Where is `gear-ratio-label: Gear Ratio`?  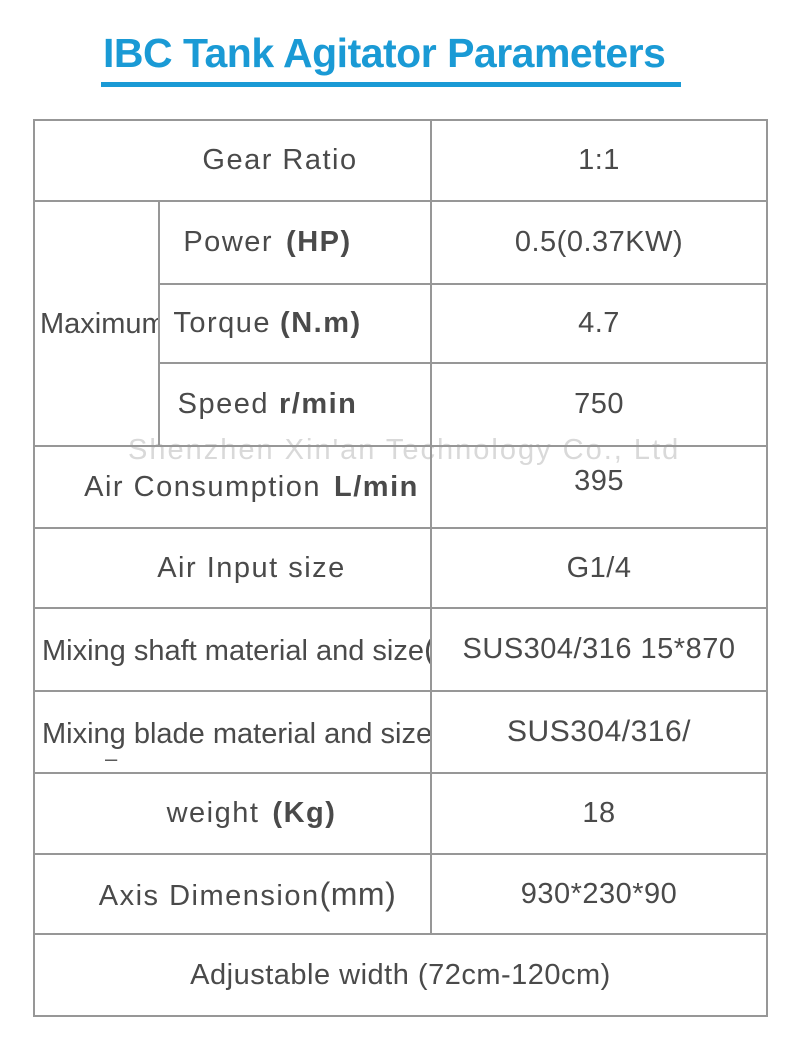 gear-ratio-label: Gear Ratio is located at coordinates (232, 160).